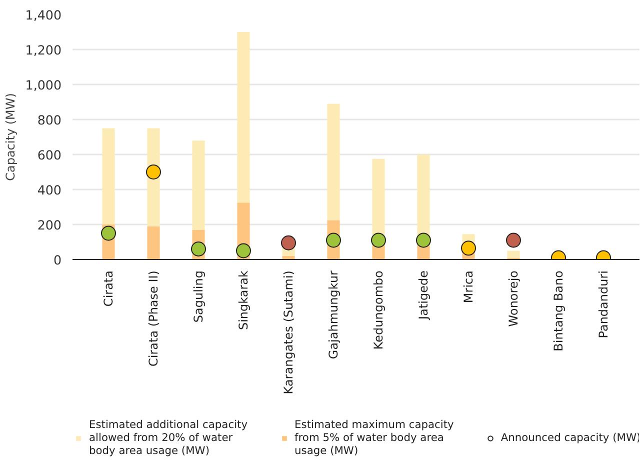 Image resolution: width=643 pixels, height=472 pixels. What do you see at coordinates (423, 295) in the screenshot?
I see `x-tick-label: Jatigede` at bounding box center [423, 295].